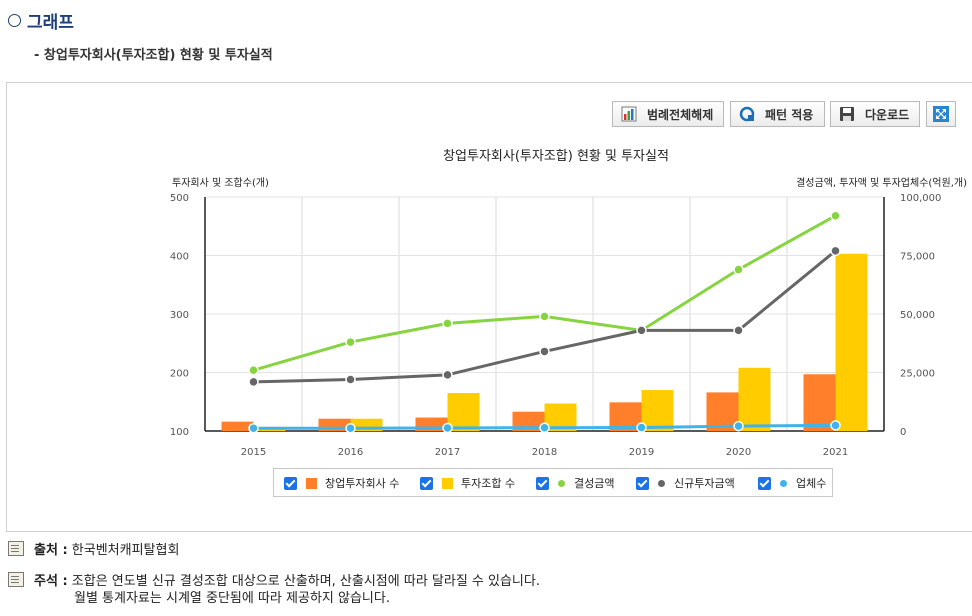 This screenshot has width=972, height=616. I want to click on source-label: 출처 :, so click(51, 550).